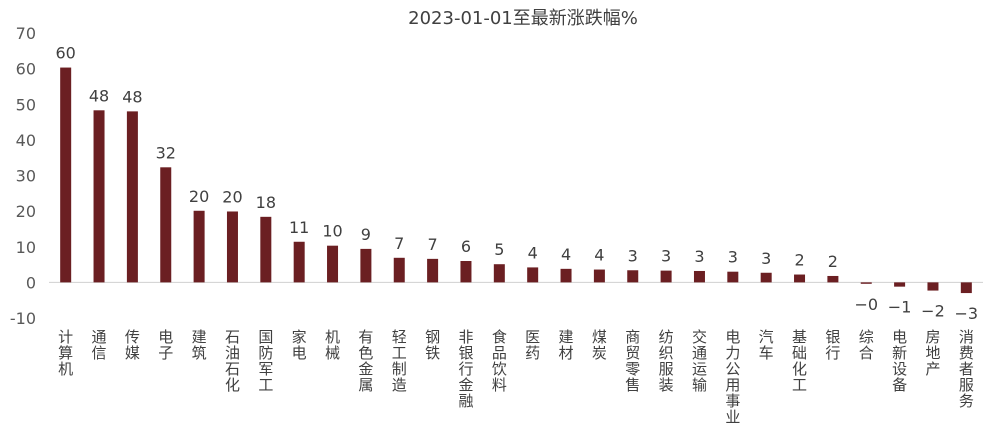 The height and width of the screenshot is (429, 990). Describe the element at coordinates (466, 246) in the screenshot. I see `data-label: 6` at that location.